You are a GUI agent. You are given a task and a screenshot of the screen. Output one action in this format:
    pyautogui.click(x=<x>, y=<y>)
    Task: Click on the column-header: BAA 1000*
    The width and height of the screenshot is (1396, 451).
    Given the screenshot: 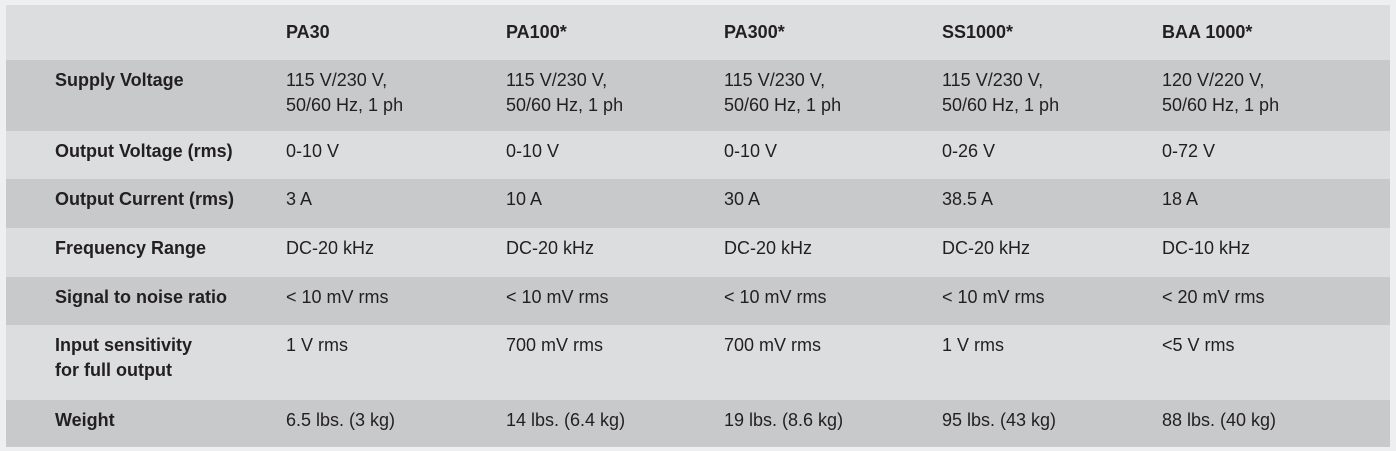 What is the action you would take?
    pyautogui.click(x=1207, y=32)
    